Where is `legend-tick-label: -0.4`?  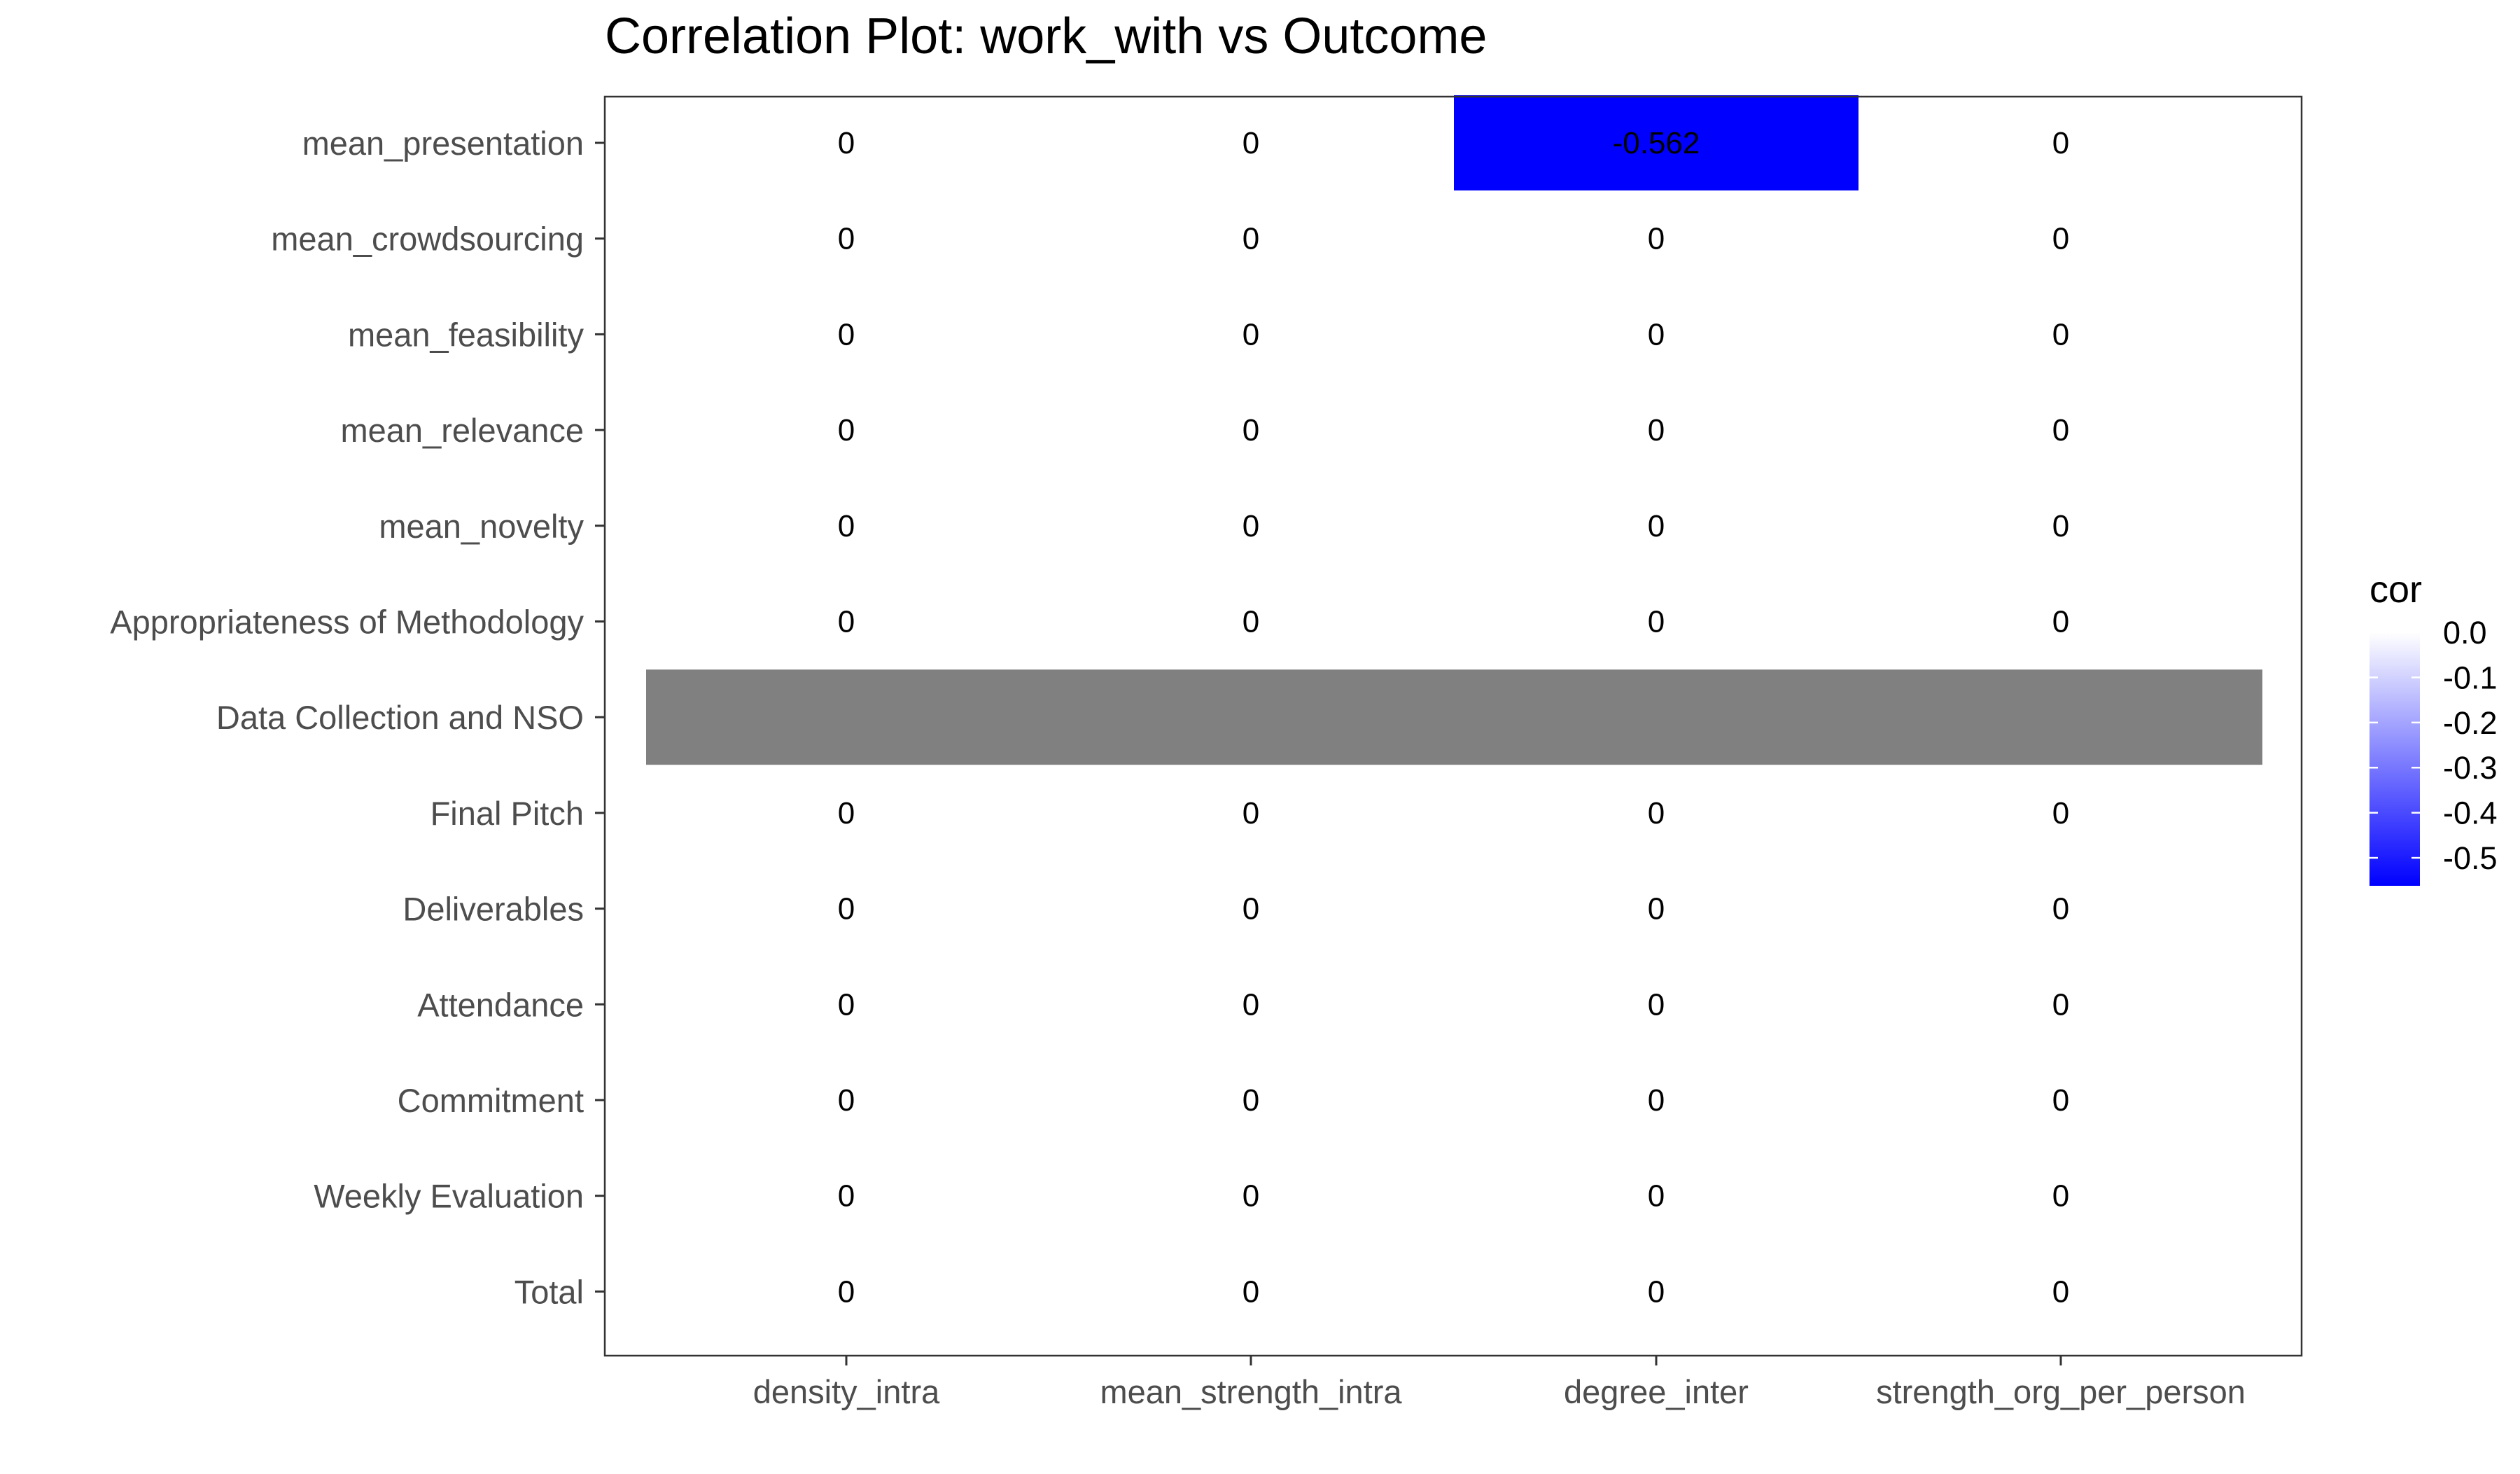
legend-tick-label: -0.4 is located at coordinates (2470, 813).